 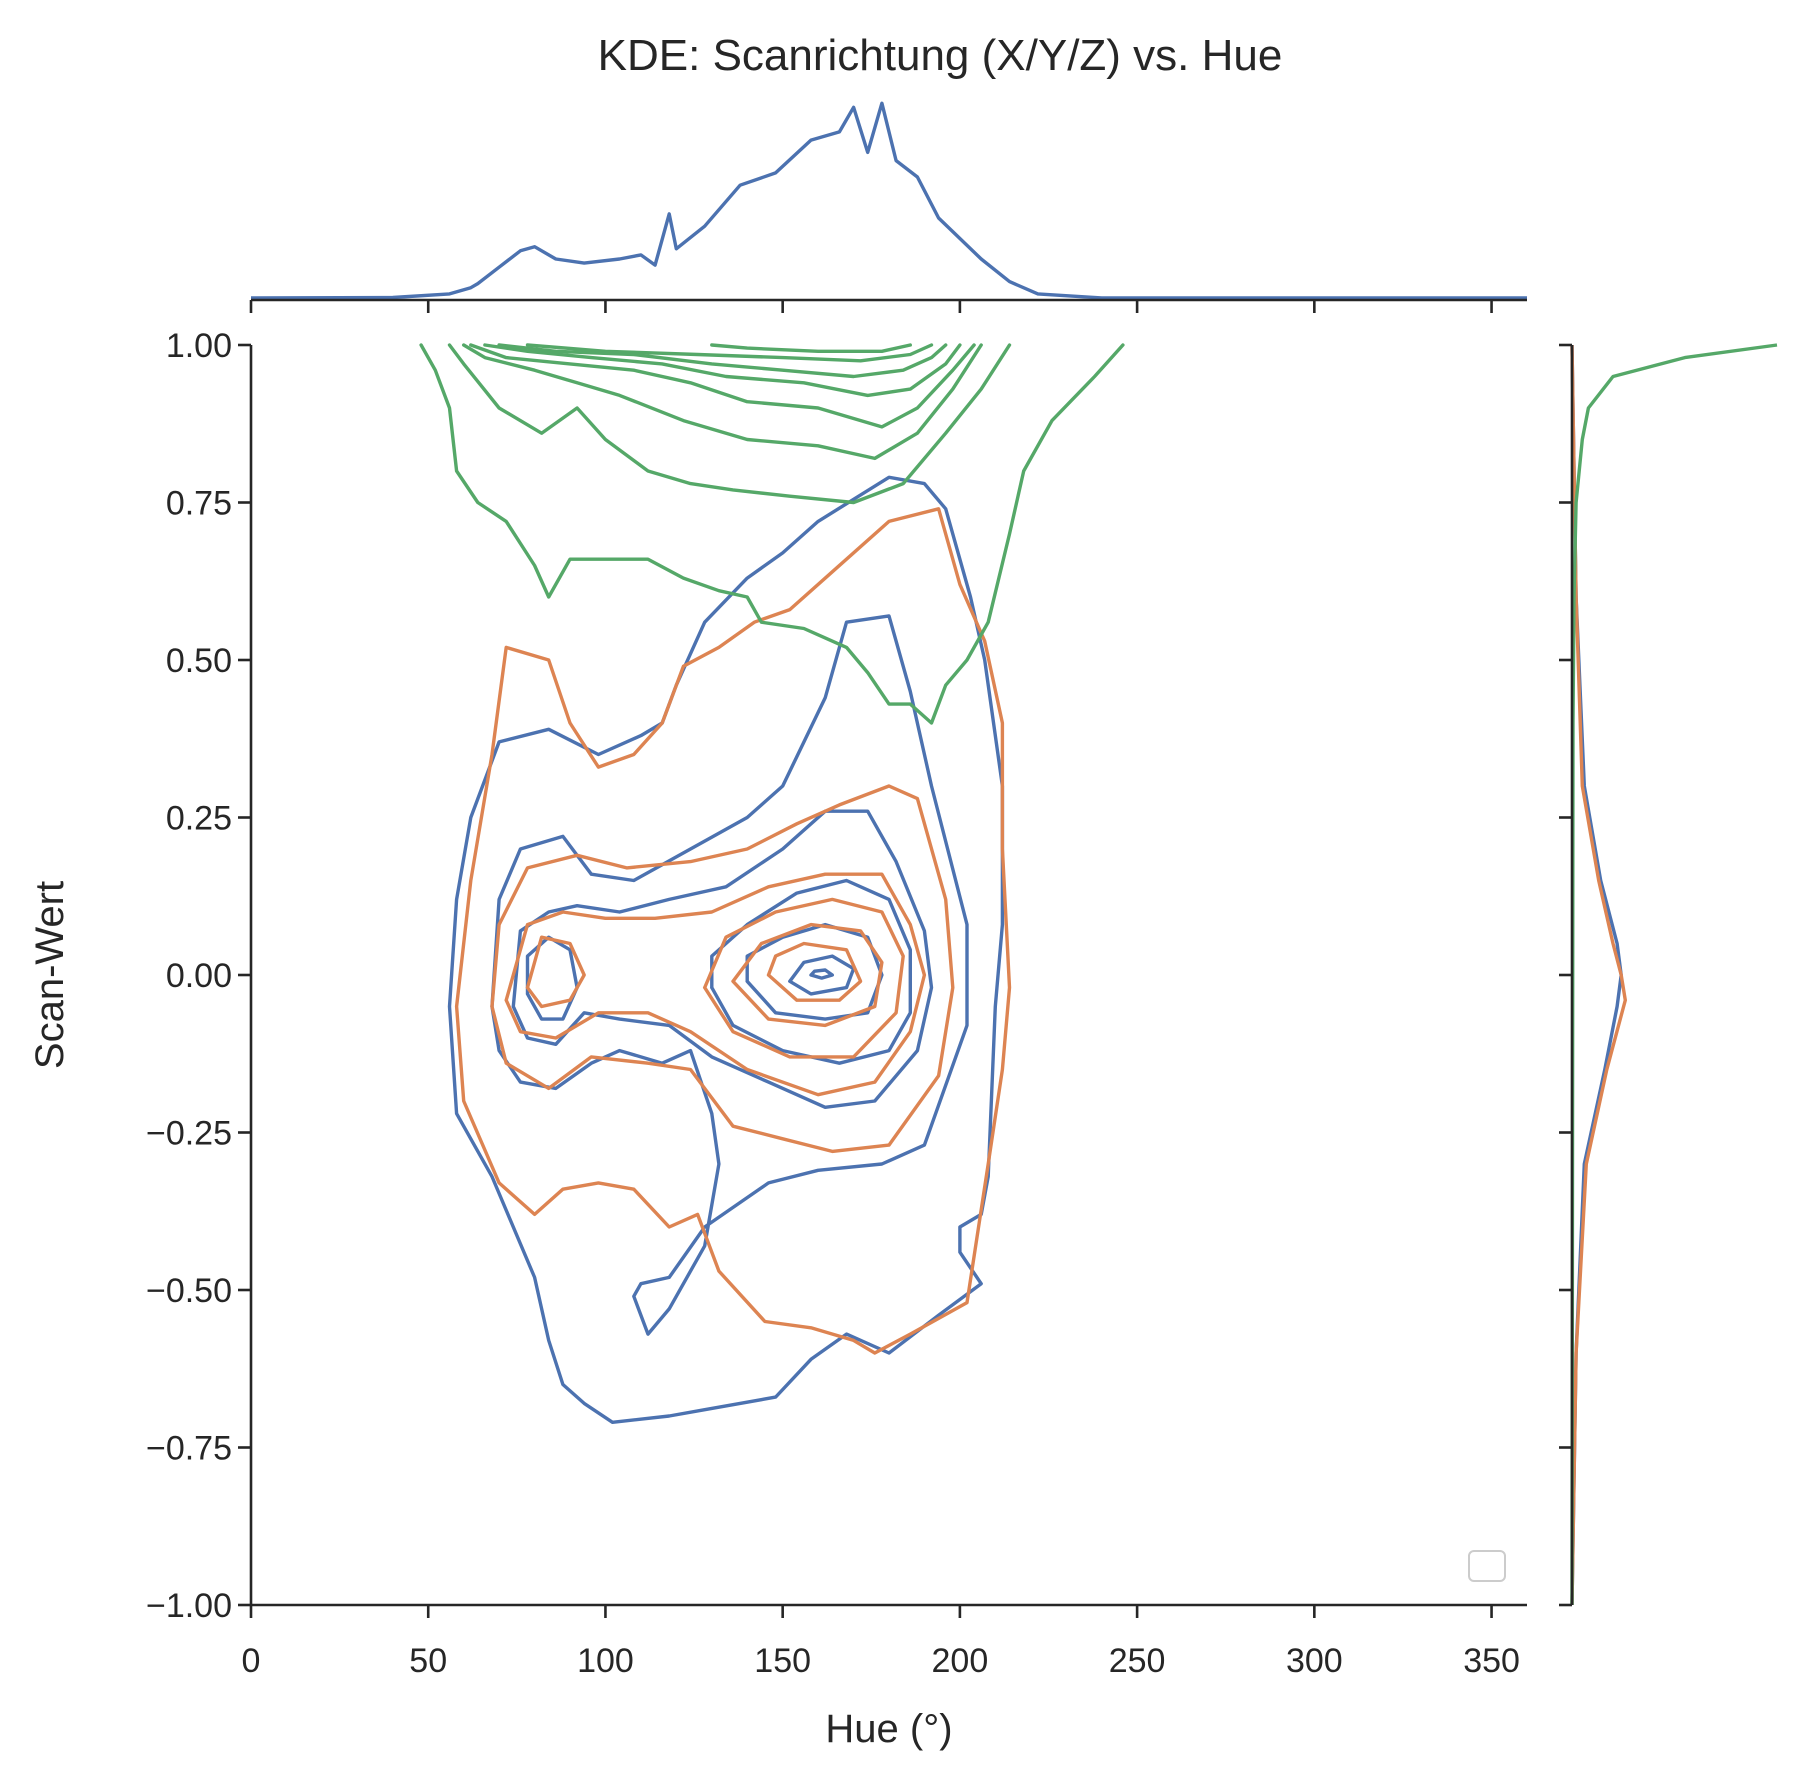 I want to click on right-marginal-plot, so click(x=1674, y=974).